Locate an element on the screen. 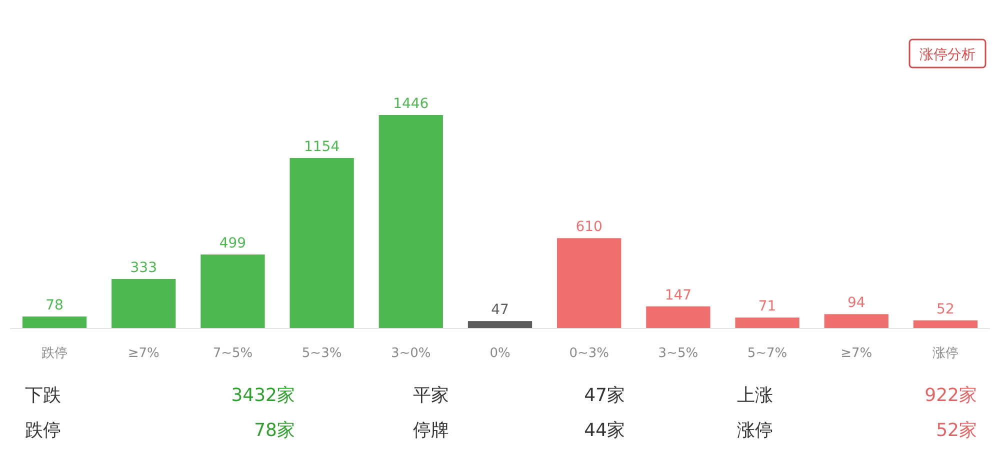 This screenshot has width=1000, height=460. data-label: 52 is located at coordinates (945, 309).